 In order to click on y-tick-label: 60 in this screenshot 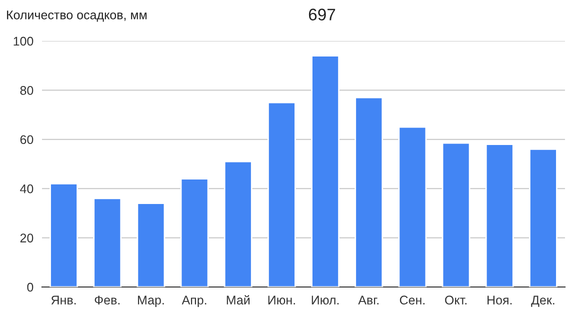, I will do `click(27, 139)`.